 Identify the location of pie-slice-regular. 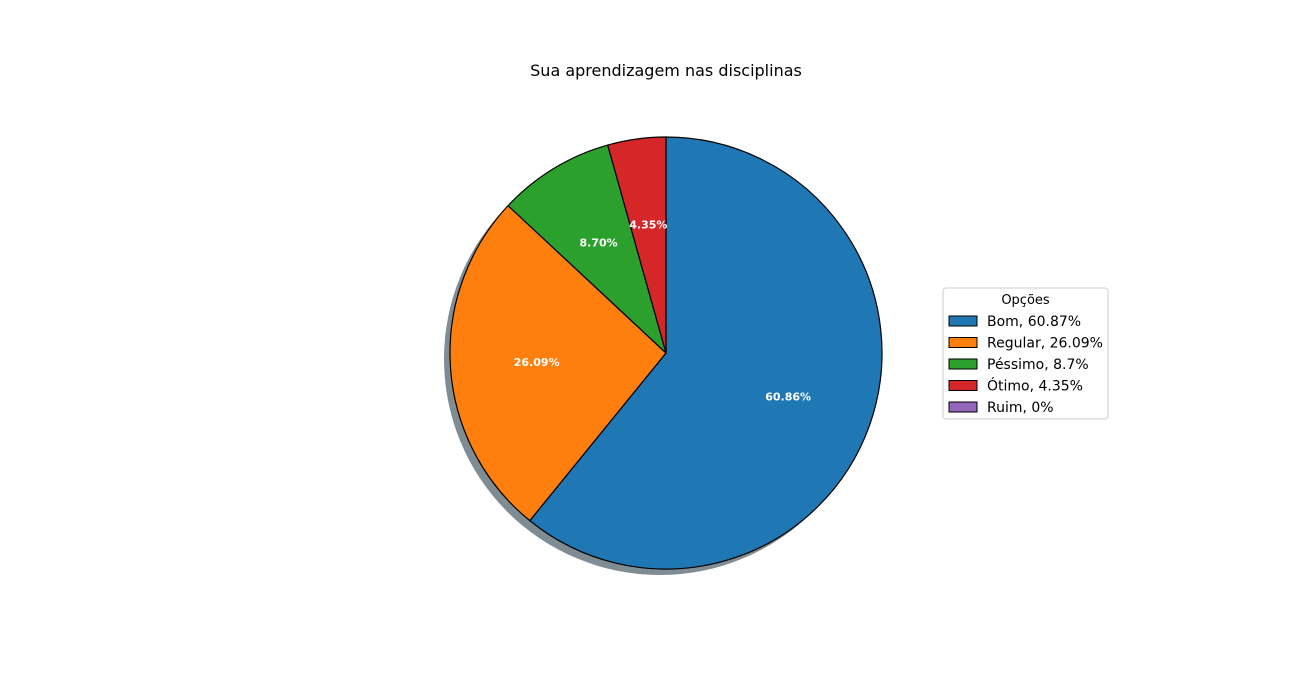
(558, 363).